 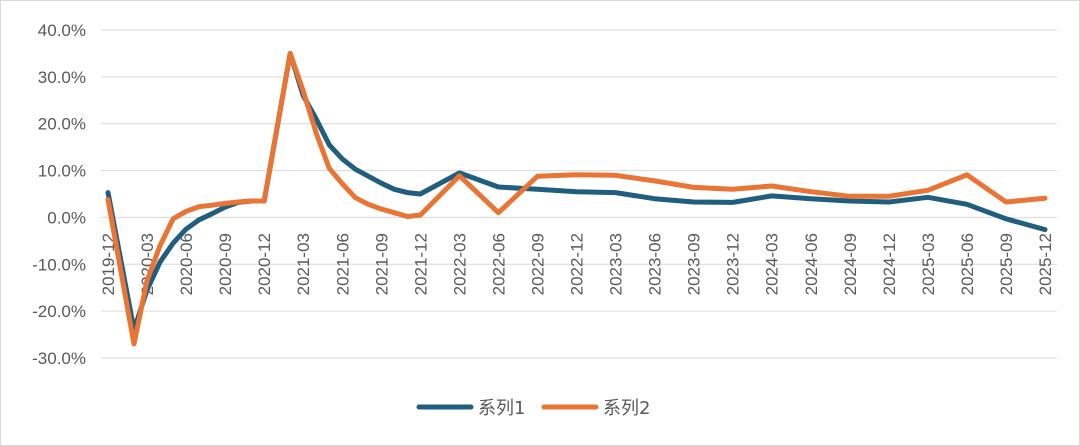 What do you see at coordinates (772, 264) in the screenshot?
I see `x-tick-label: 2024-03` at bounding box center [772, 264].